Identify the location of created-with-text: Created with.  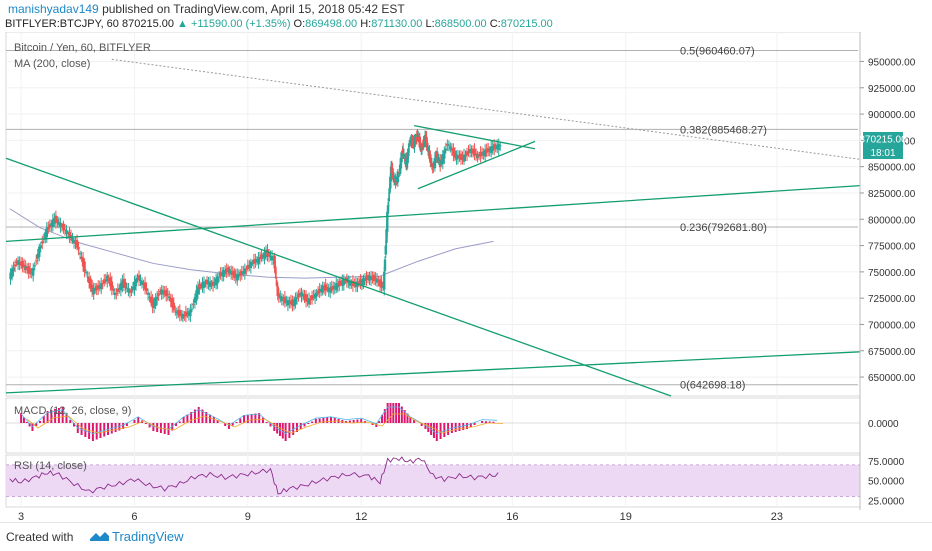
(40, 537).